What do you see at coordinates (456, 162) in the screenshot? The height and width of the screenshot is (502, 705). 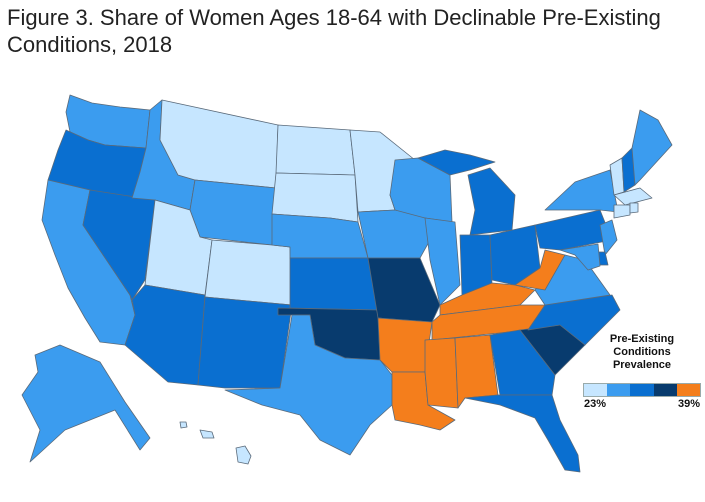 I see `state-mi-upper` at bounding box center [456, 162].